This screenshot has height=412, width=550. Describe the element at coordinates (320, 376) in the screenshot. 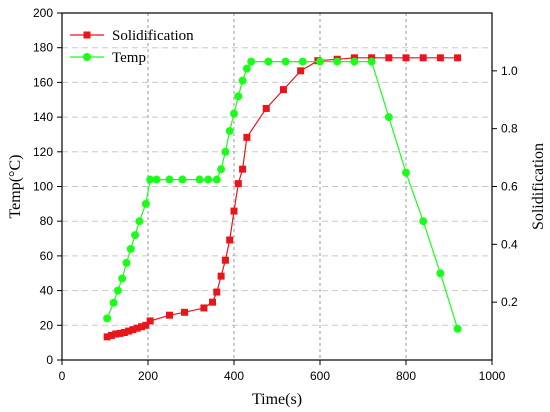

I see `x-tick-label: 600` at that location.